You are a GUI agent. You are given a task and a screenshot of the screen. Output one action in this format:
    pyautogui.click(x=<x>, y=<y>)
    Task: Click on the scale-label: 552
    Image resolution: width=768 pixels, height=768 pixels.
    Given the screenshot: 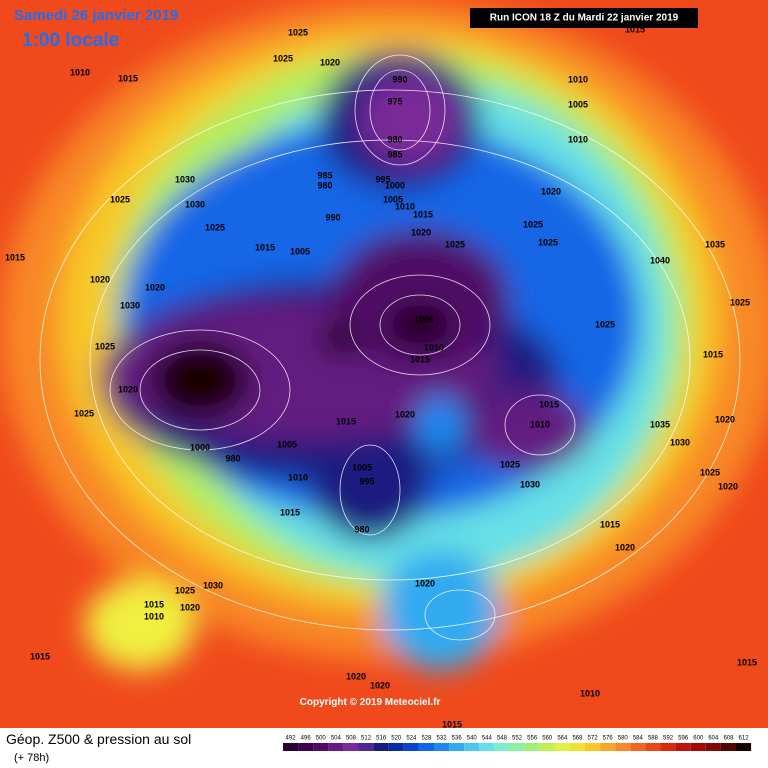 What is the action you would take?
    pyautogui.click(x=517, y=739)
    